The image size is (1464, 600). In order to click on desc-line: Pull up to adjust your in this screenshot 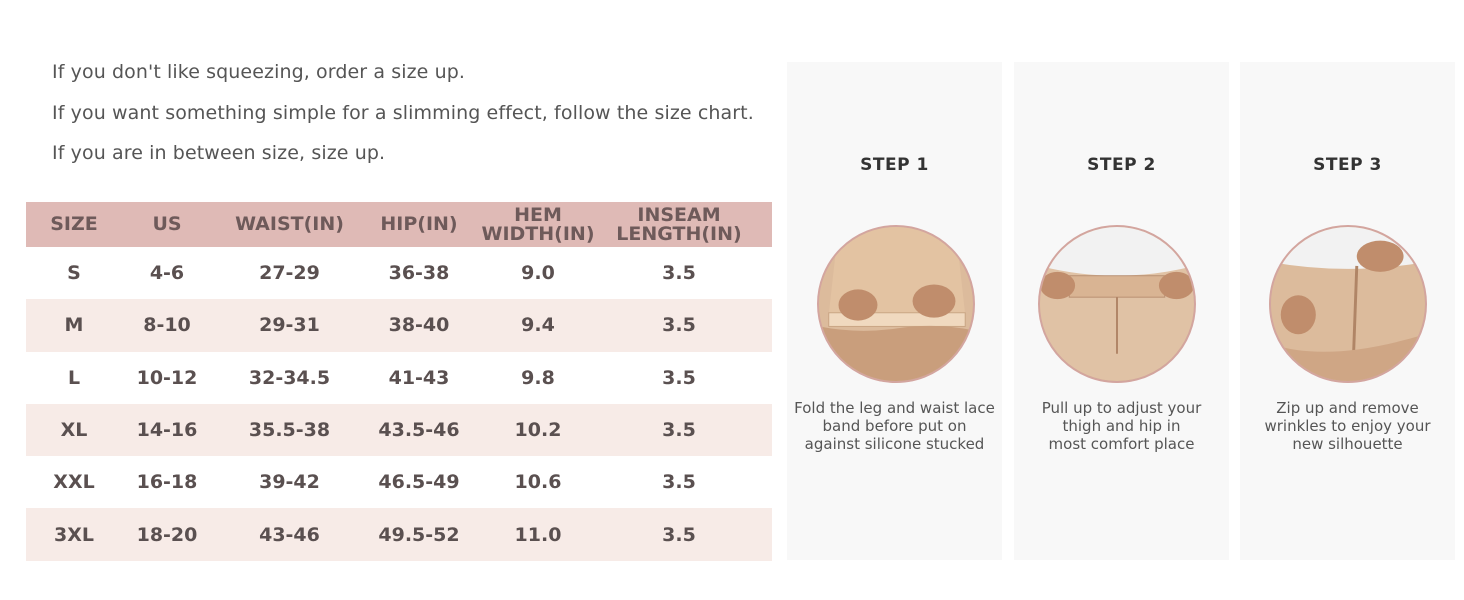, I will do `click(1121, 408)`.